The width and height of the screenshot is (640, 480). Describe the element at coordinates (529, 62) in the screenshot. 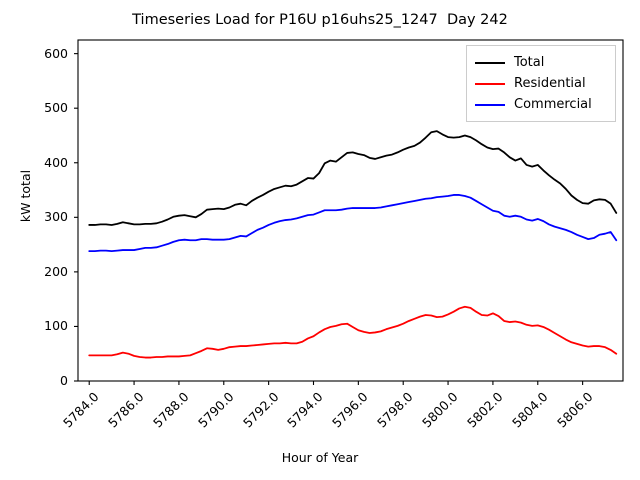

I see `legend-label: Total` at that location.